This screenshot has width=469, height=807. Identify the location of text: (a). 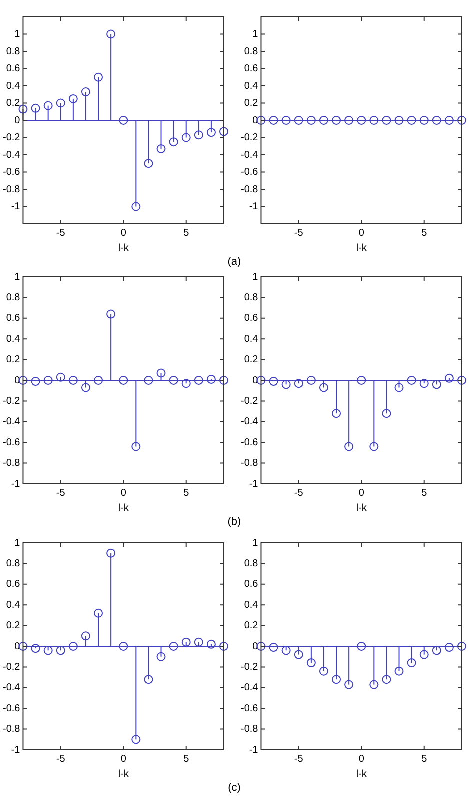
(234, 262).